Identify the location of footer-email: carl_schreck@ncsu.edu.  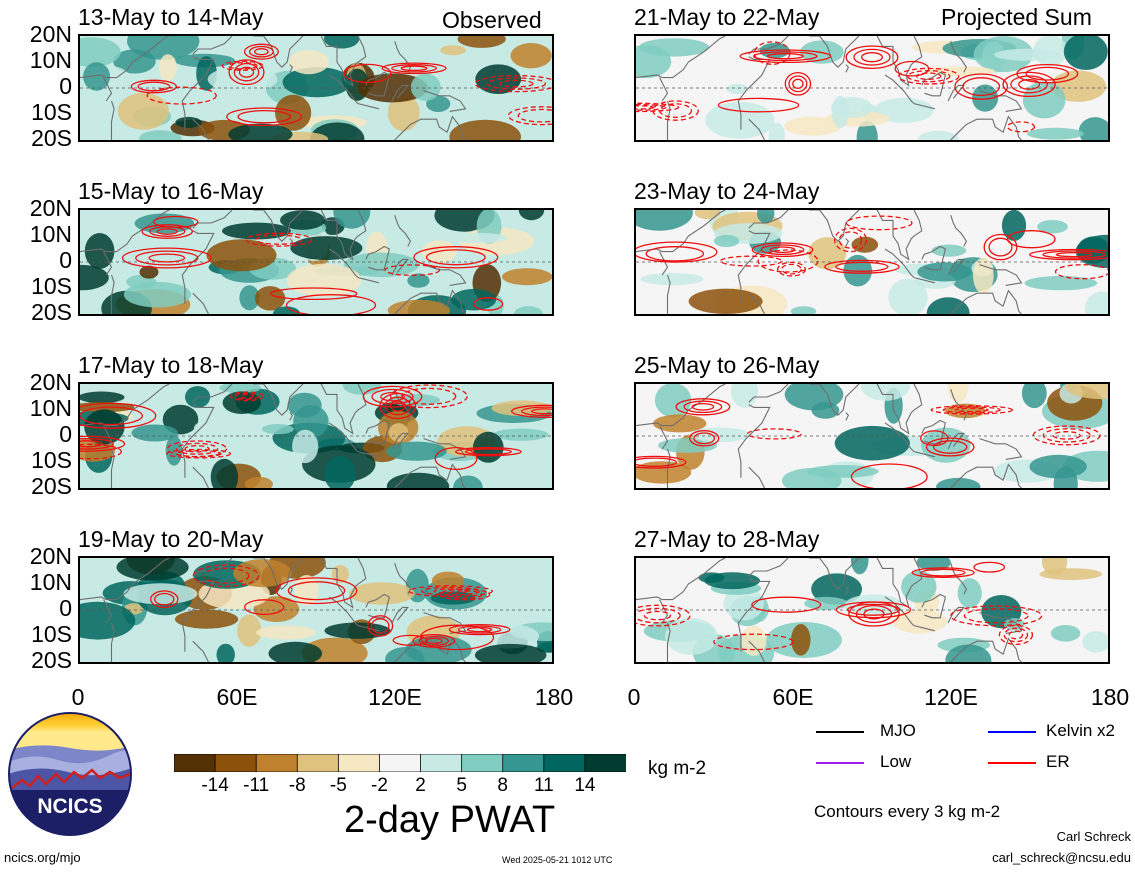
(1061, 857).